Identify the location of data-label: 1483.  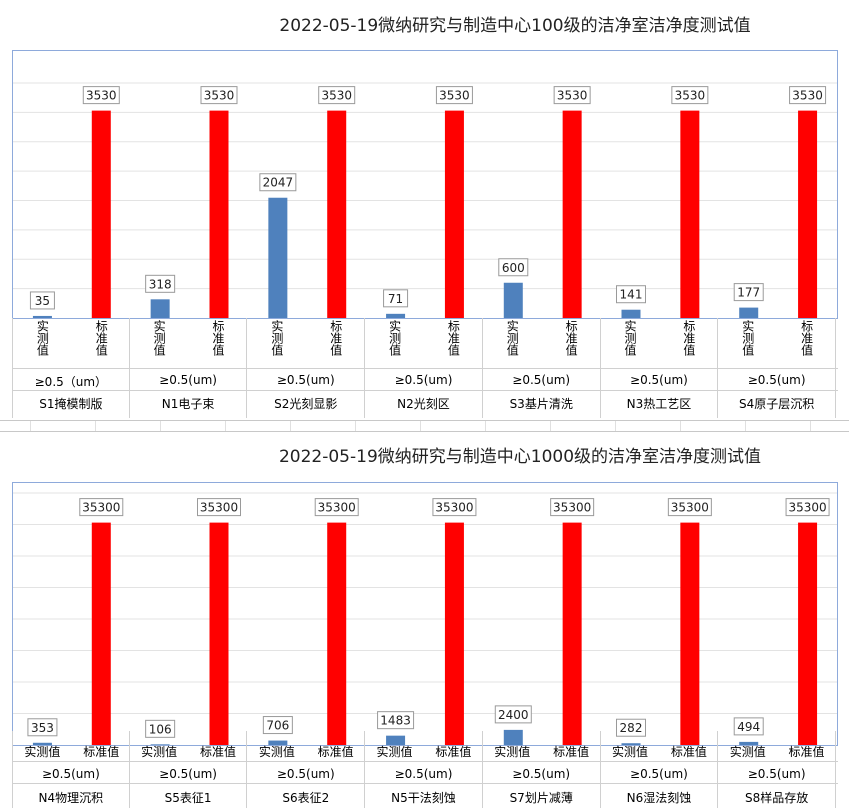
(395, 721).